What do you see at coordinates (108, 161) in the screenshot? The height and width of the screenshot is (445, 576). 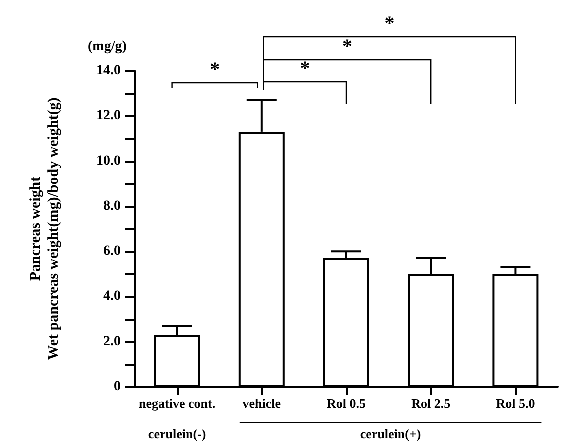 I see `y-tick-label: 10.0` at bounding box center [108, 161].